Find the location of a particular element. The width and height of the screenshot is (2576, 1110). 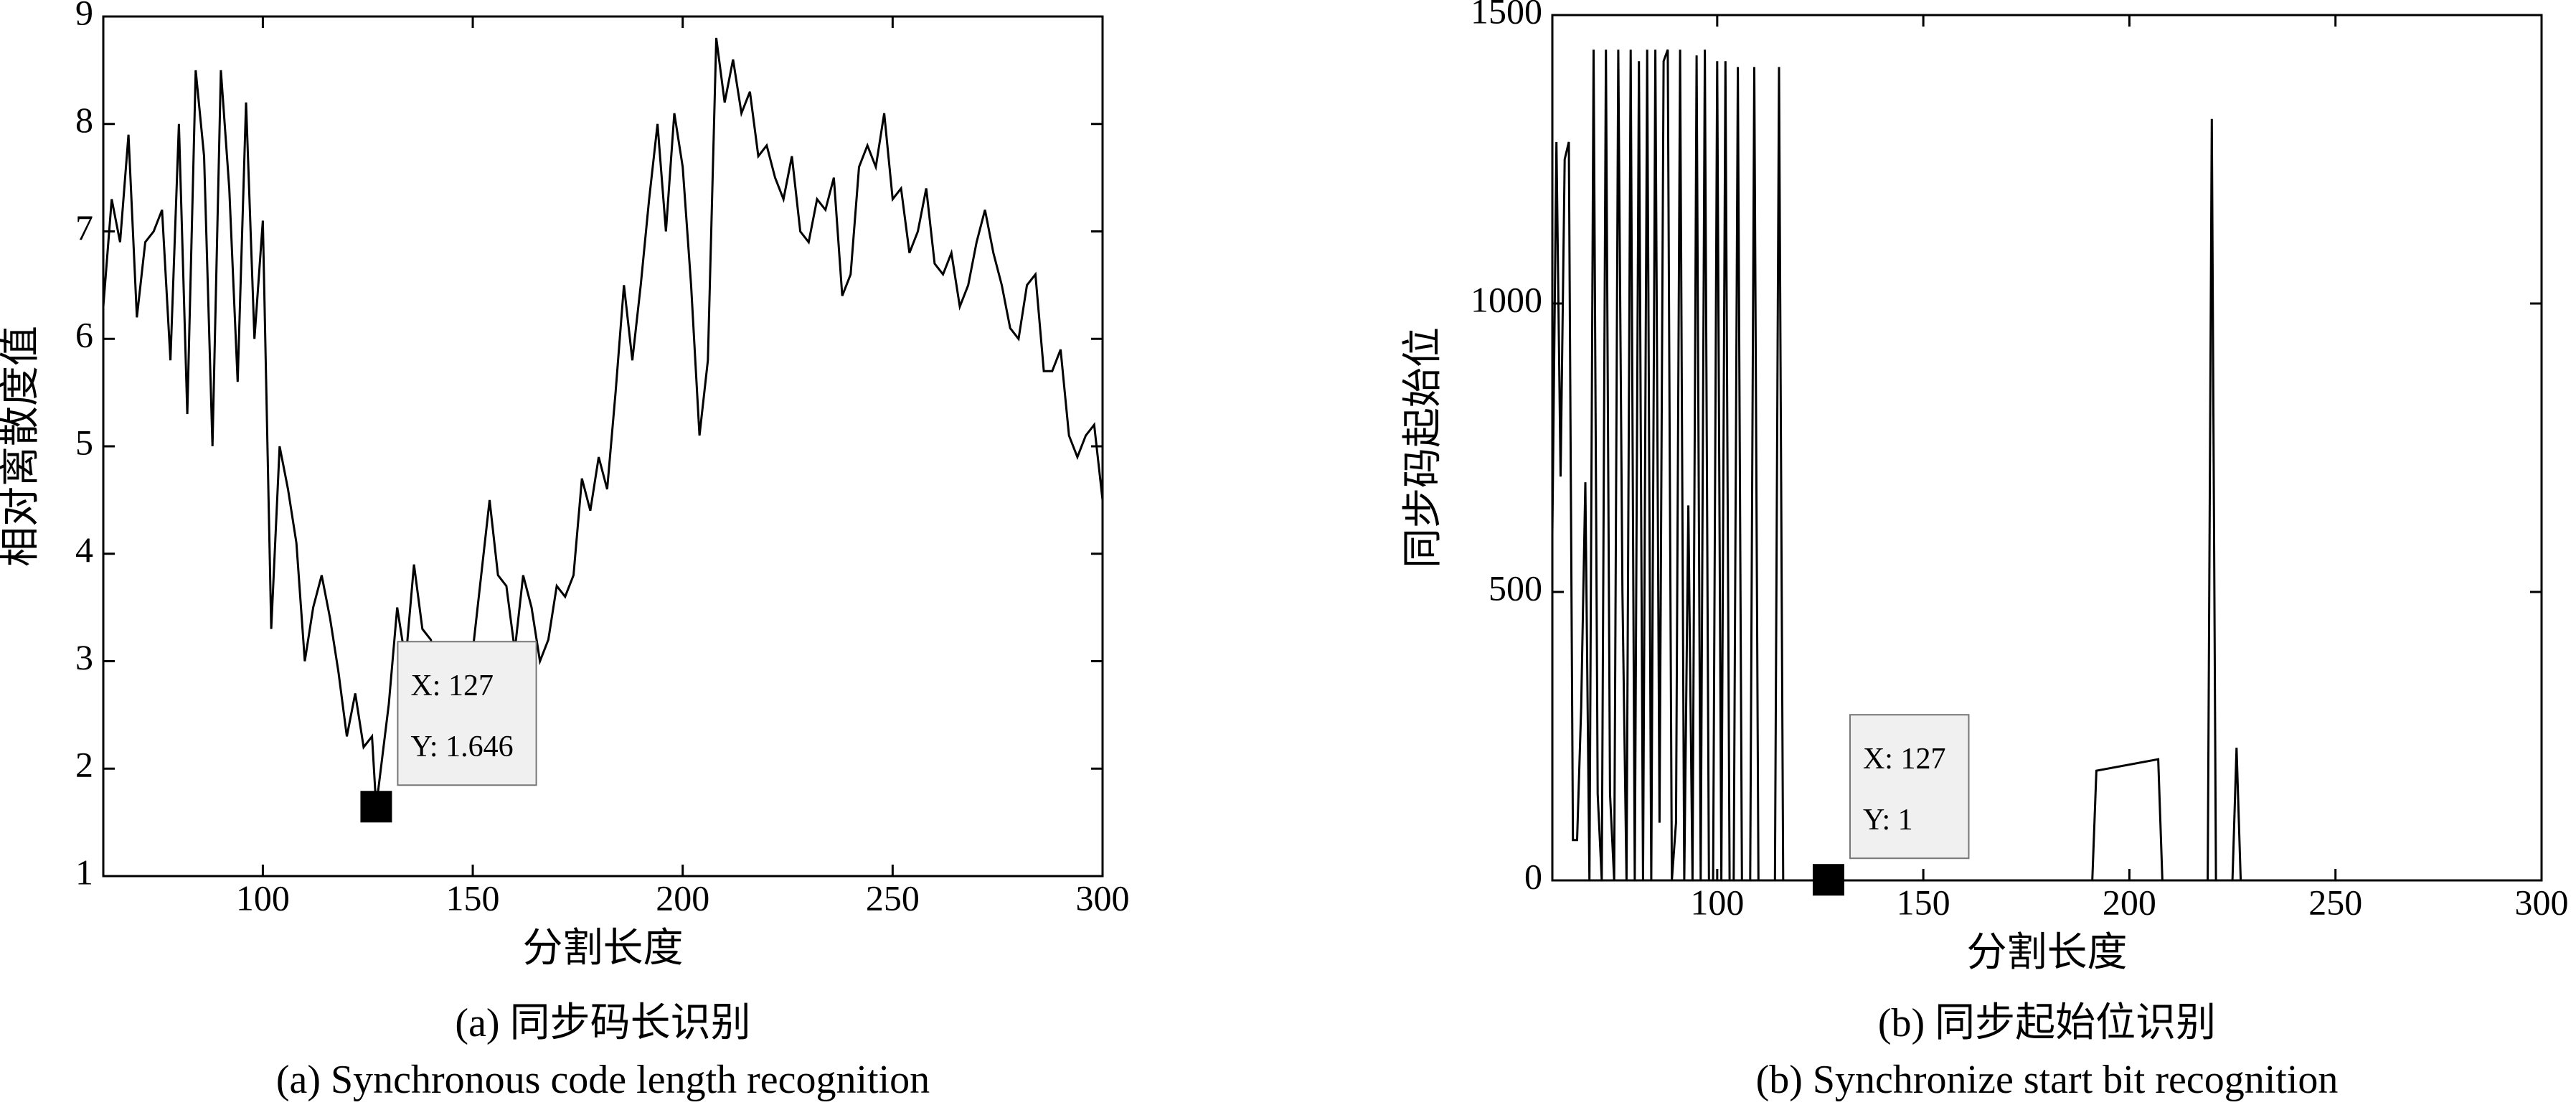

y-tick-label: 1500 is located at coordinates (1506, 15).